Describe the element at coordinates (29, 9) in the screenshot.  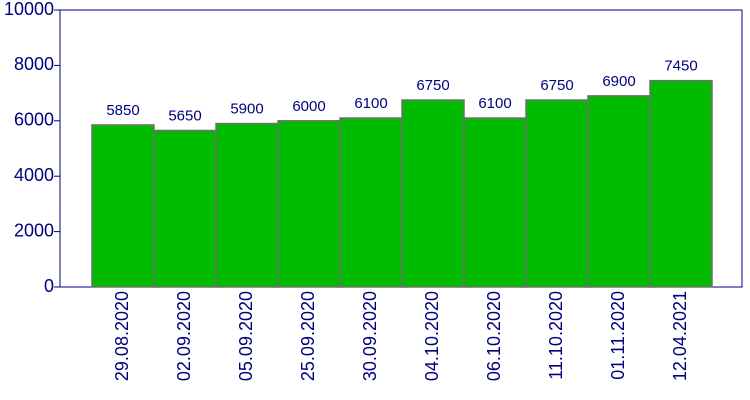
I see `y-tick-label: 10000` at that location.